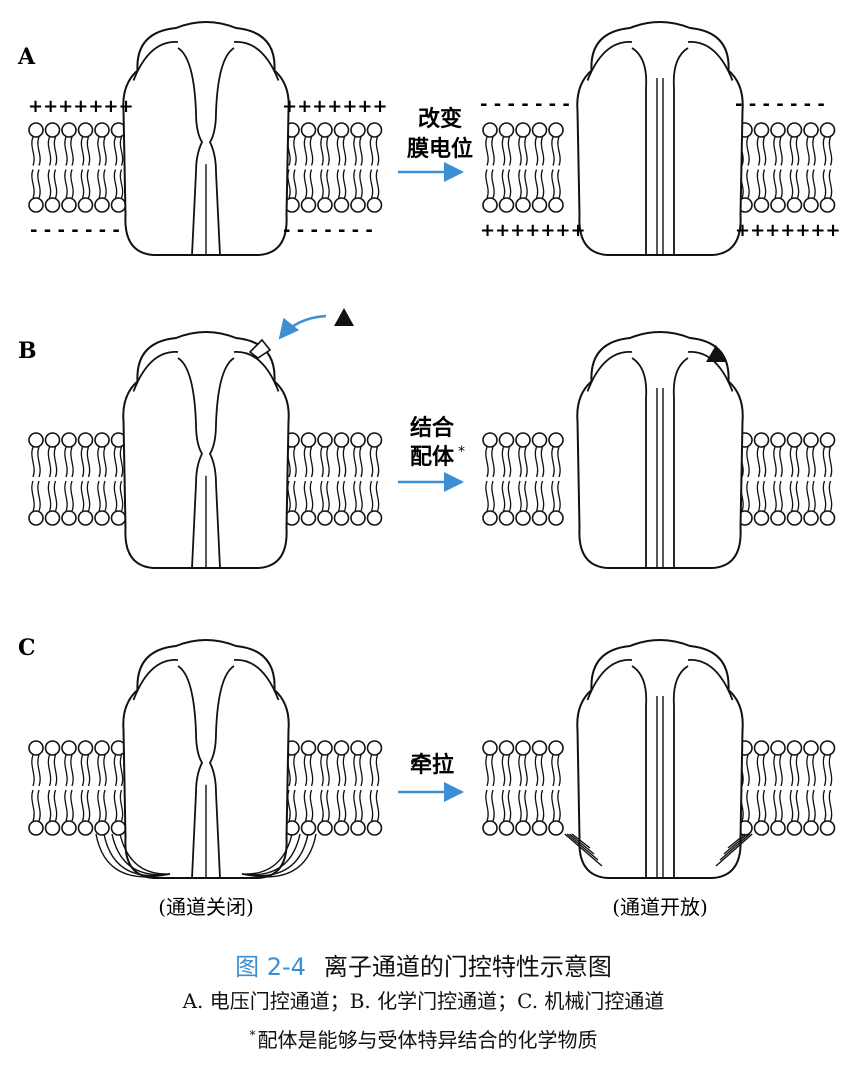 This screenshot has width=847, height=1075. I want to click on binding-site, so click(260, 348).